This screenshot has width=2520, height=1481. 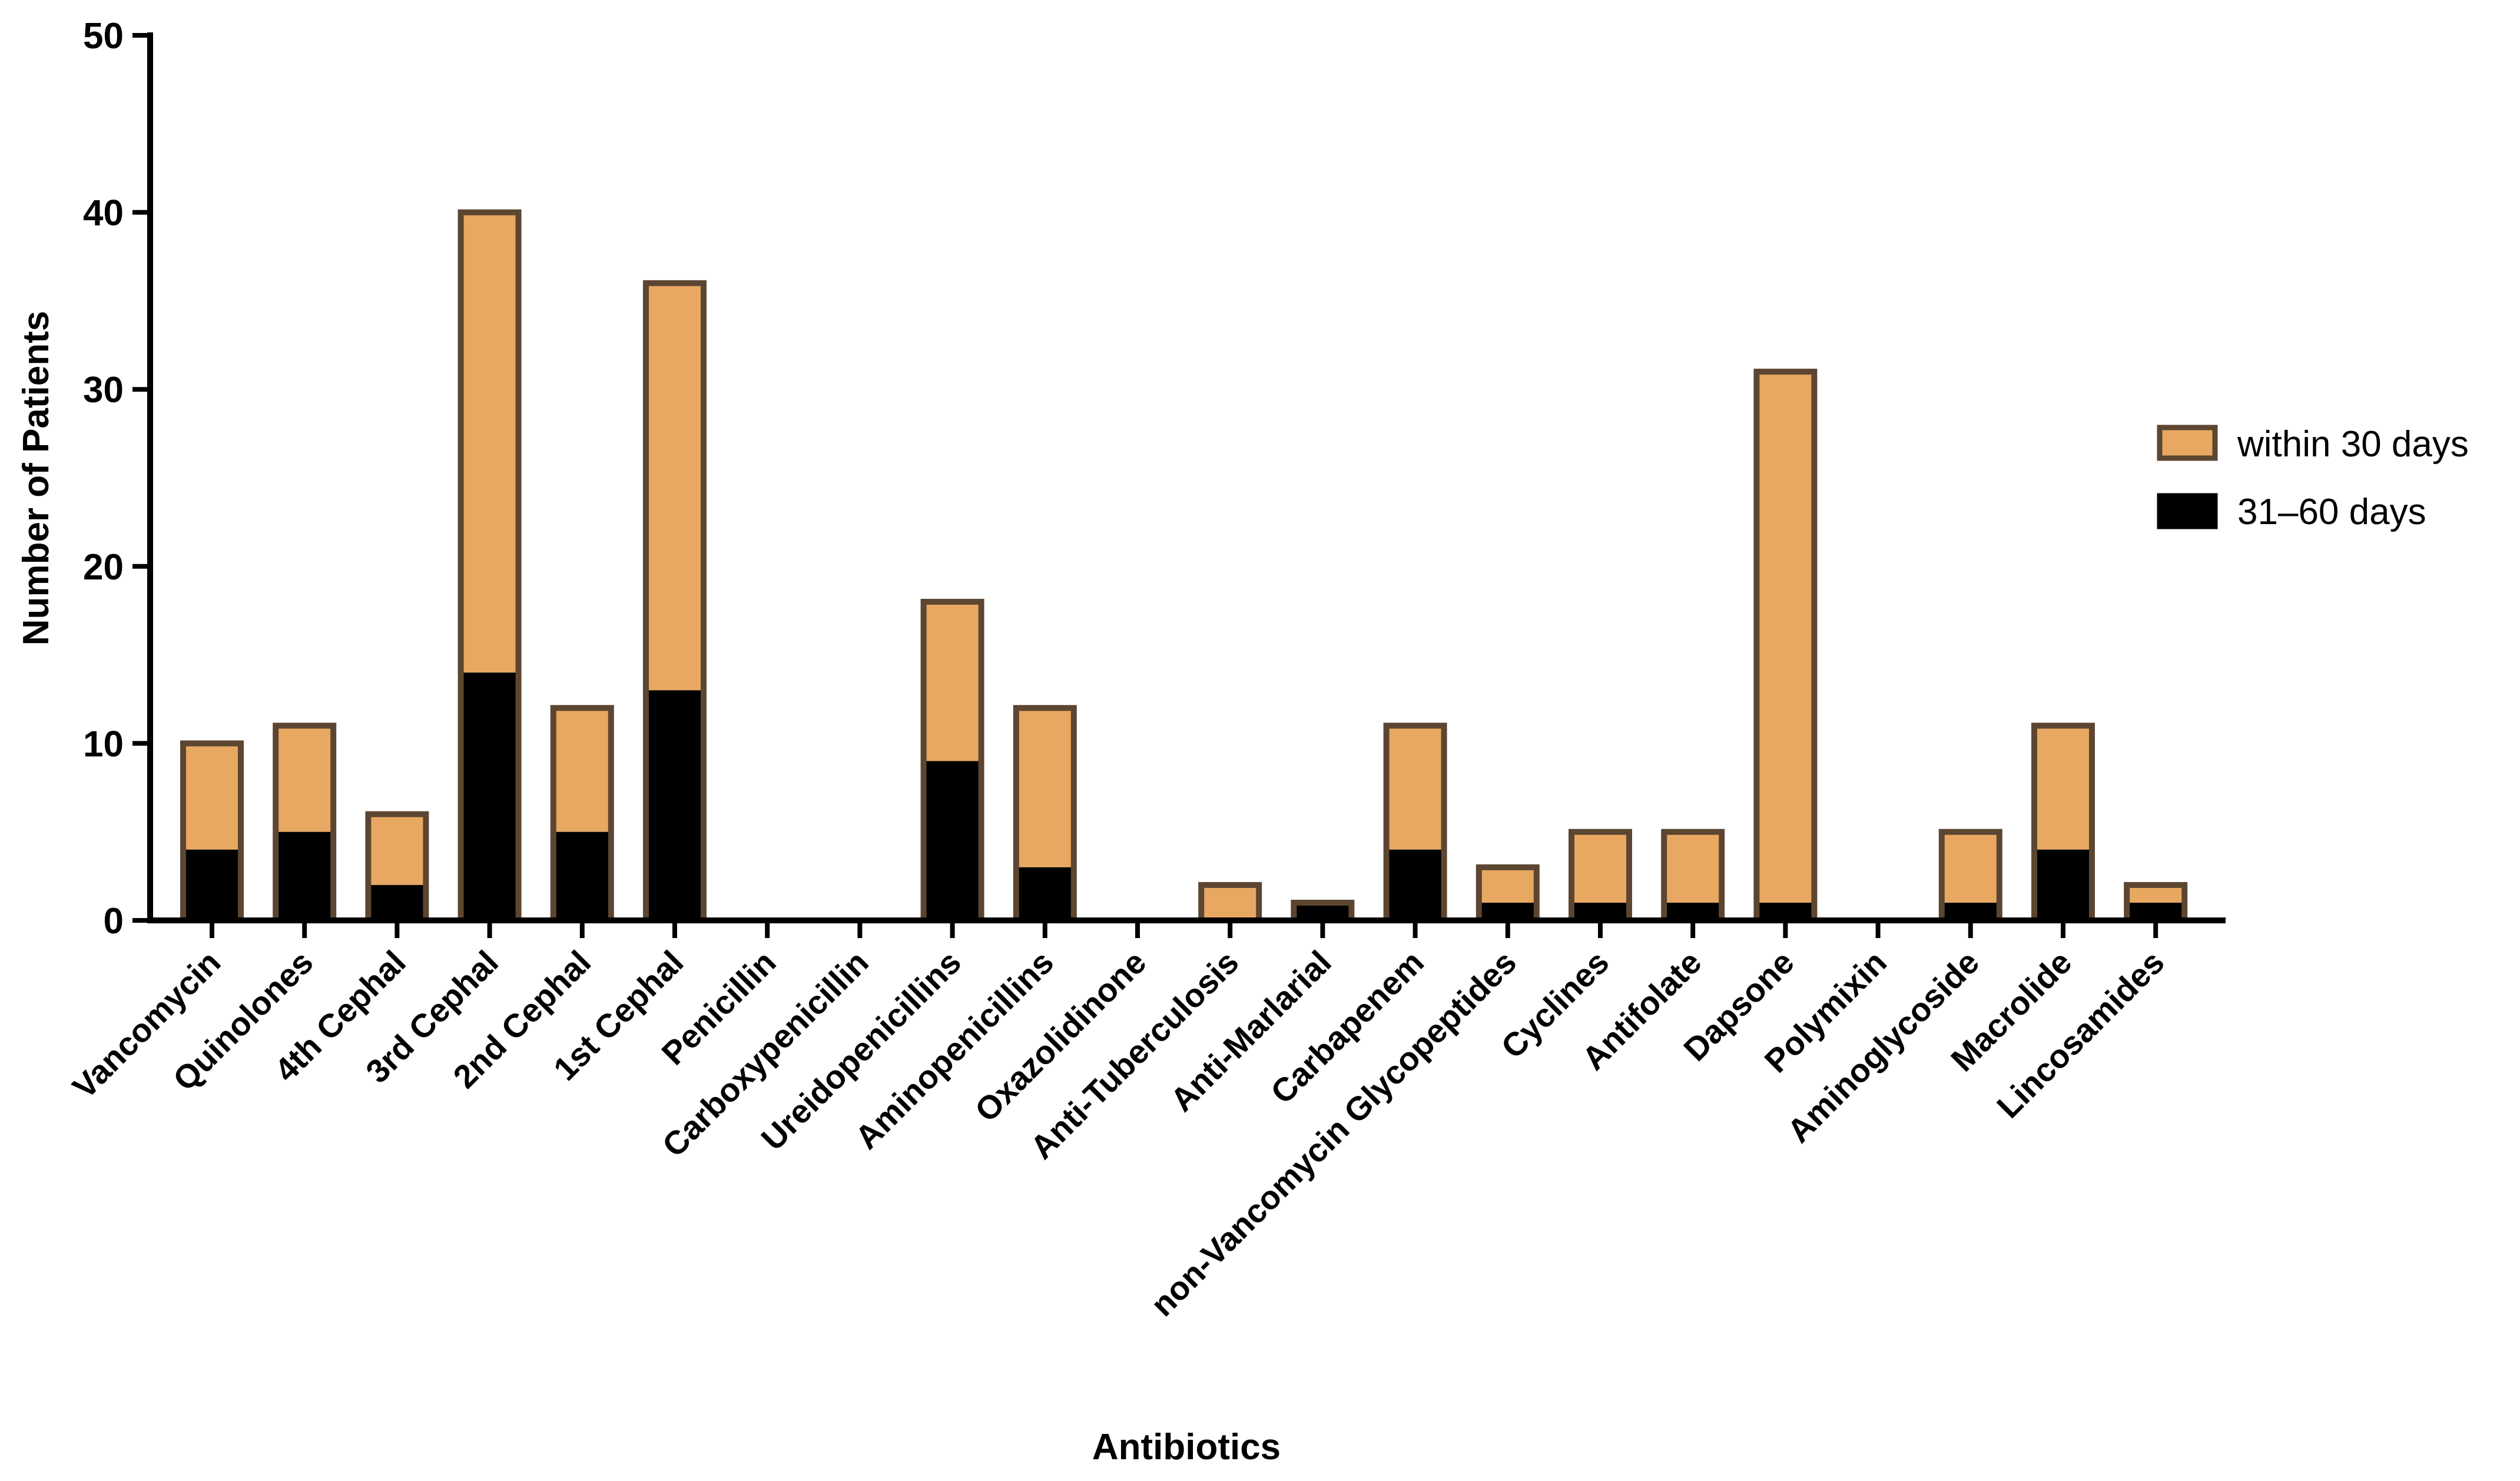 What do you see at coordinates (1507, 885) in the screenshot?
I see `bar-within-30-days-non-vancomycin-glycopeptides` at bounding box center [1507, 885].